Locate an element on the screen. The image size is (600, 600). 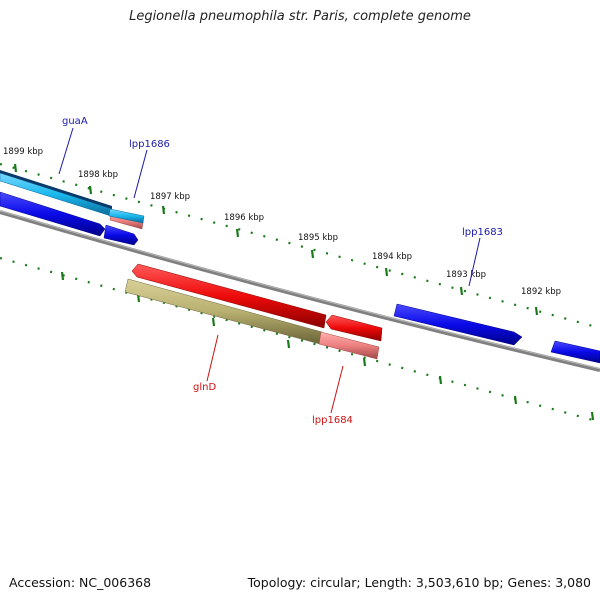
leader-lpp1686 is located at coordinates (140, 174).